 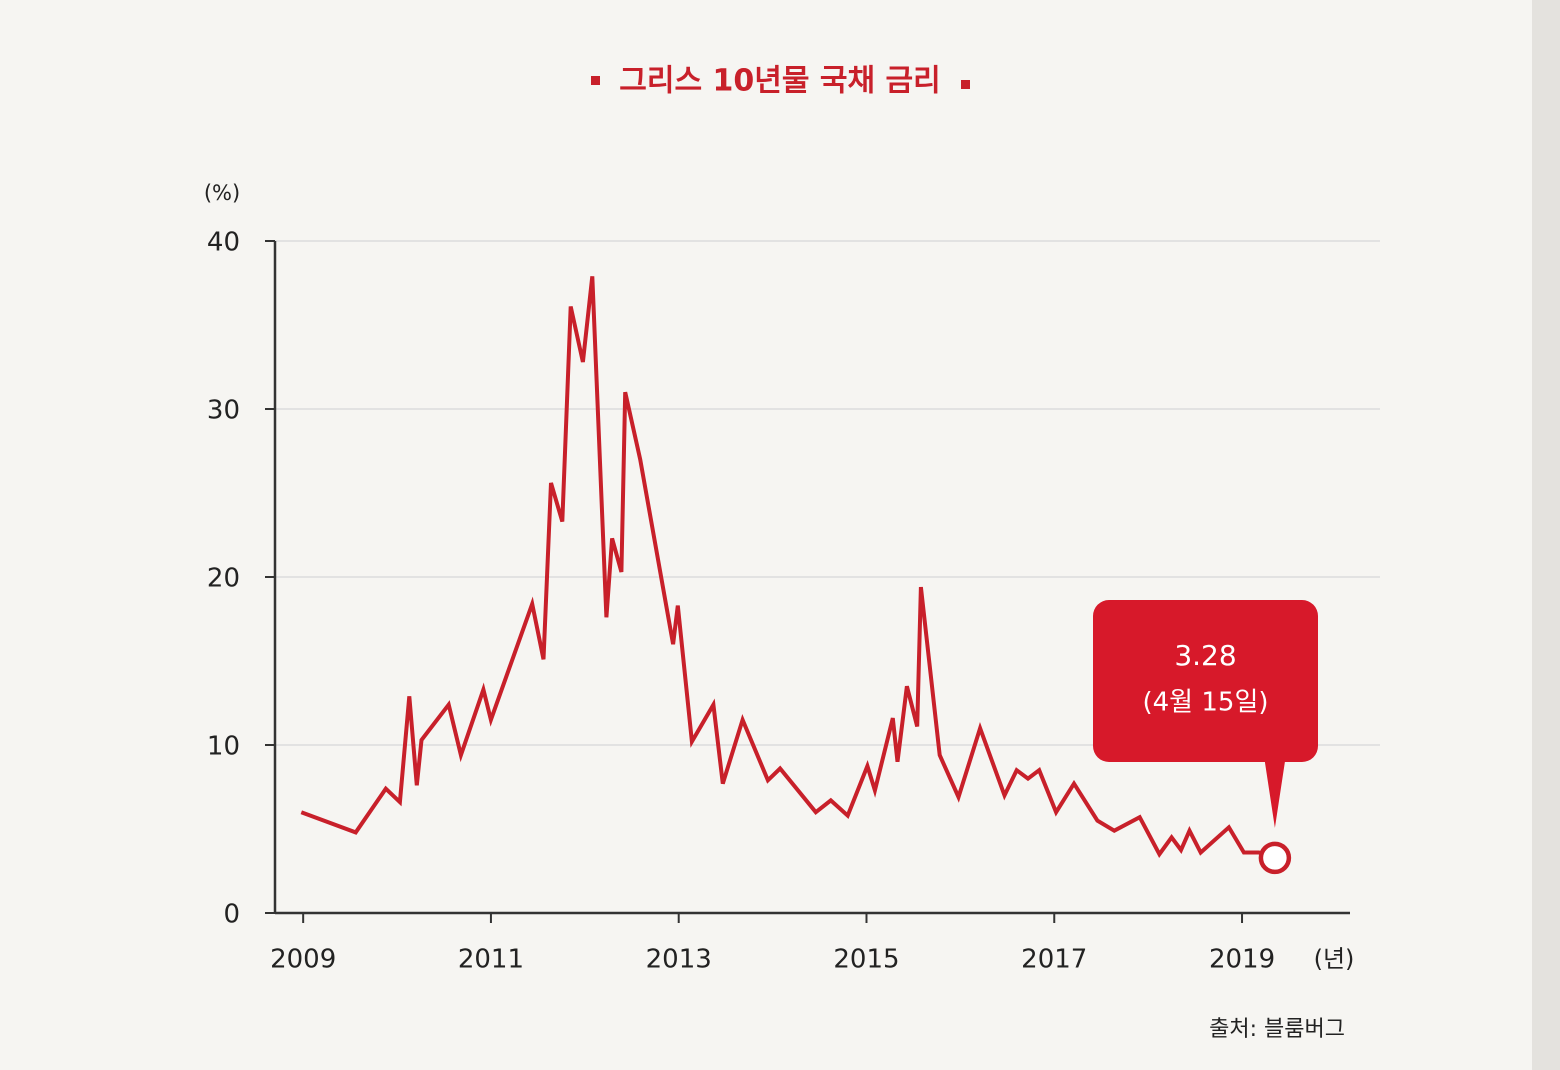 What do you see at coordinates (223, 747) in the screenshot?
I see `y-tick-label: 10` at bounding box center [223, 747].